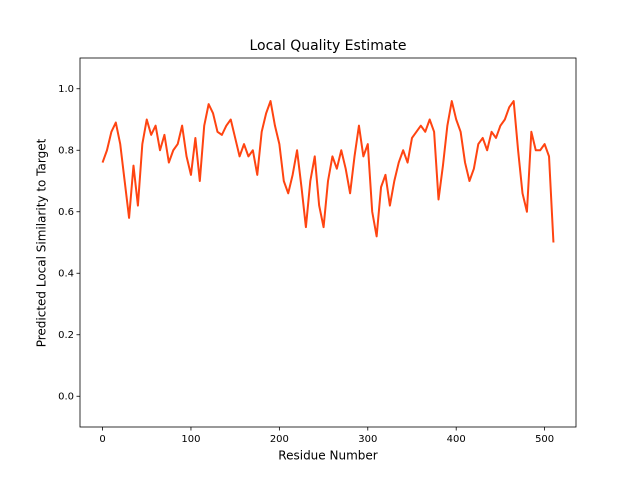  I want to click on y-tick-label: 0.6, so click(66, 212).